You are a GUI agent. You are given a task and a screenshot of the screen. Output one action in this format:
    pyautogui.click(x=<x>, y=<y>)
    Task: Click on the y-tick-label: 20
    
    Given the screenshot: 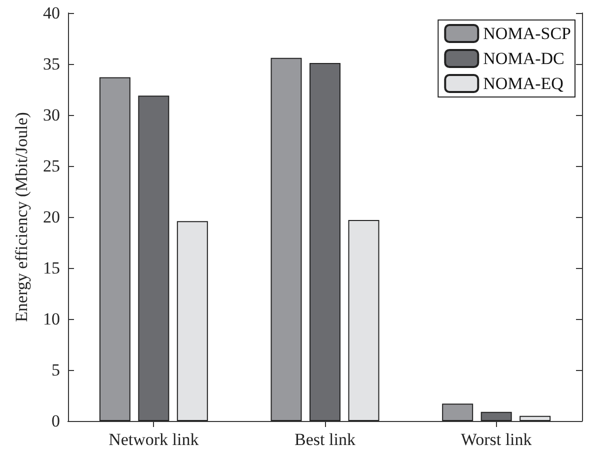 What is the action you would take?
    pyautogui.click(x=51, y=217)
    